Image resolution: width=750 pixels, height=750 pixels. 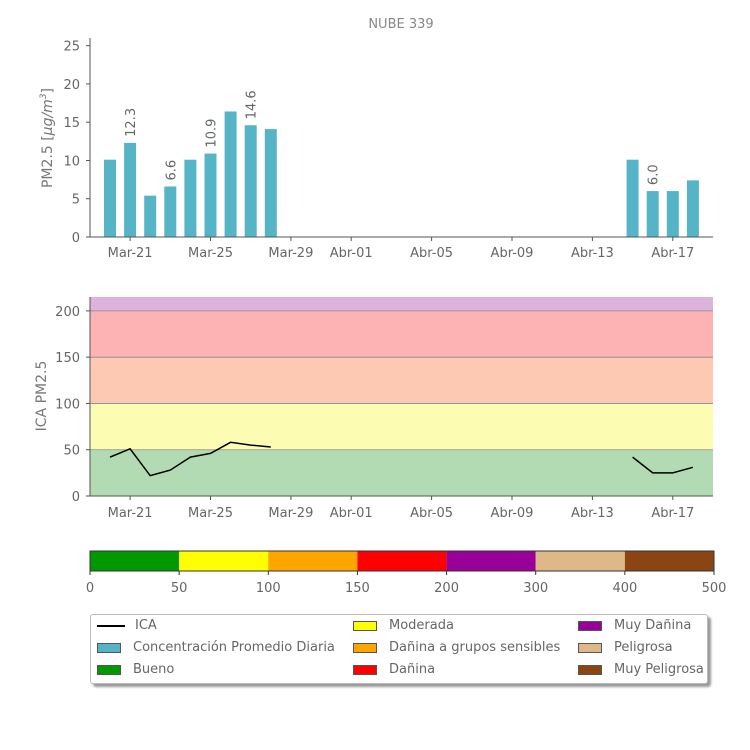 I want to click on y-tick-label: 100, so click(x=67, y=404).